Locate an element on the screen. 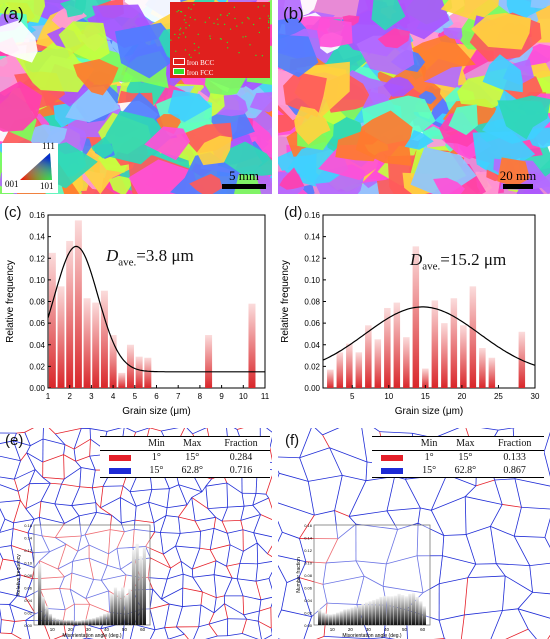  y-tick-label: 0.12 is located at coordinates (312, 258).